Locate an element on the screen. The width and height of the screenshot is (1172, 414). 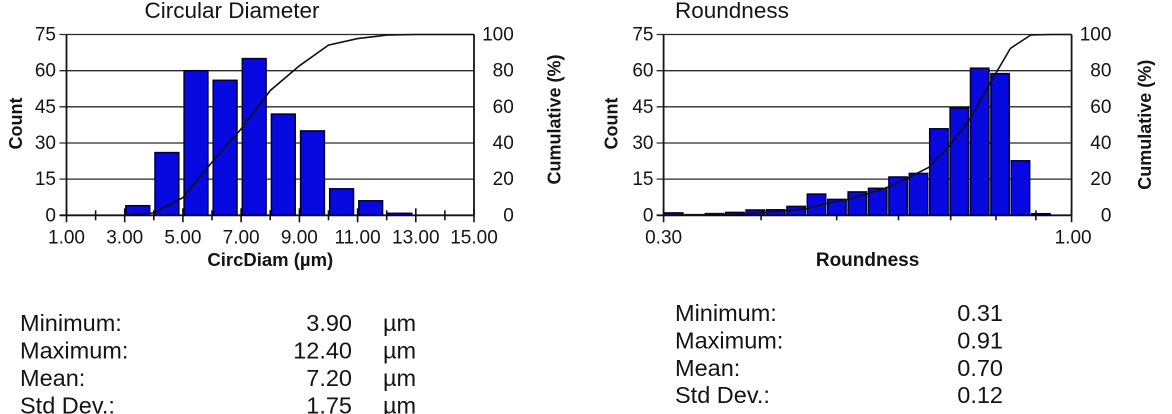
svg-text: Circular Diameter is located at coordinates (233, 11).